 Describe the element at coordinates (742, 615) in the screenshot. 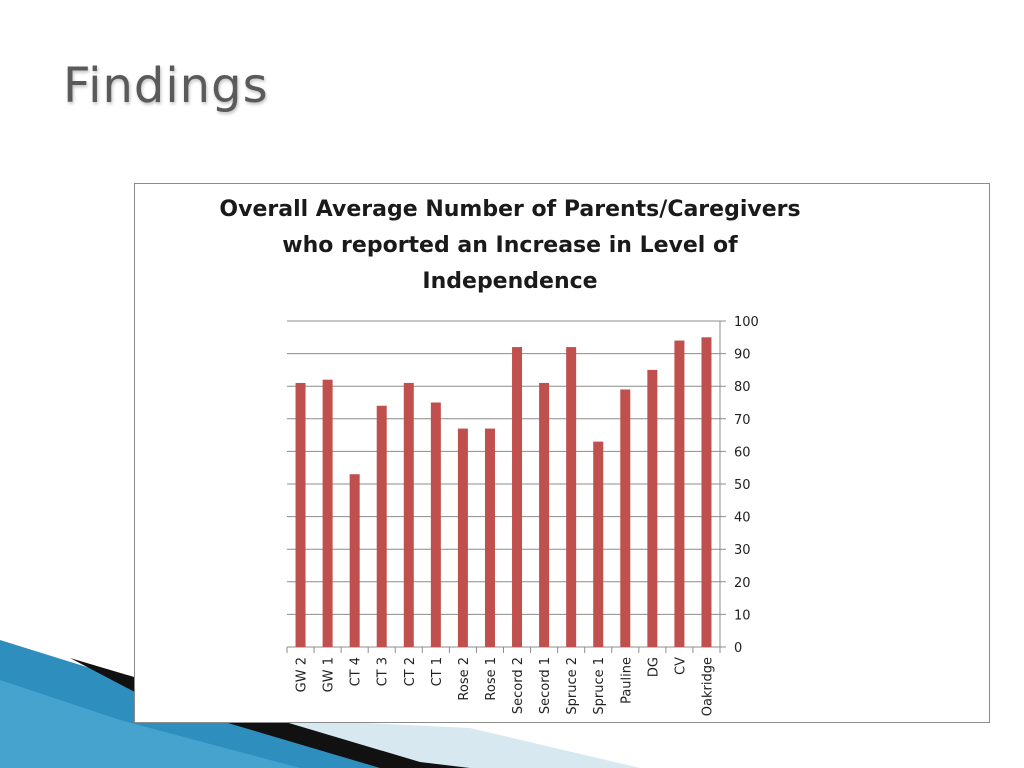

I see `y-tick-label: 10` at that location.